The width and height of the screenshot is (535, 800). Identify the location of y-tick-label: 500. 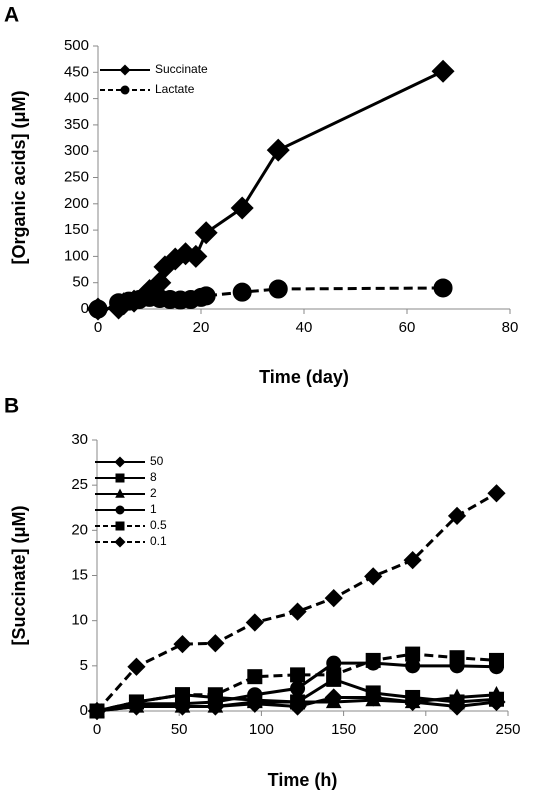
(76, 45).